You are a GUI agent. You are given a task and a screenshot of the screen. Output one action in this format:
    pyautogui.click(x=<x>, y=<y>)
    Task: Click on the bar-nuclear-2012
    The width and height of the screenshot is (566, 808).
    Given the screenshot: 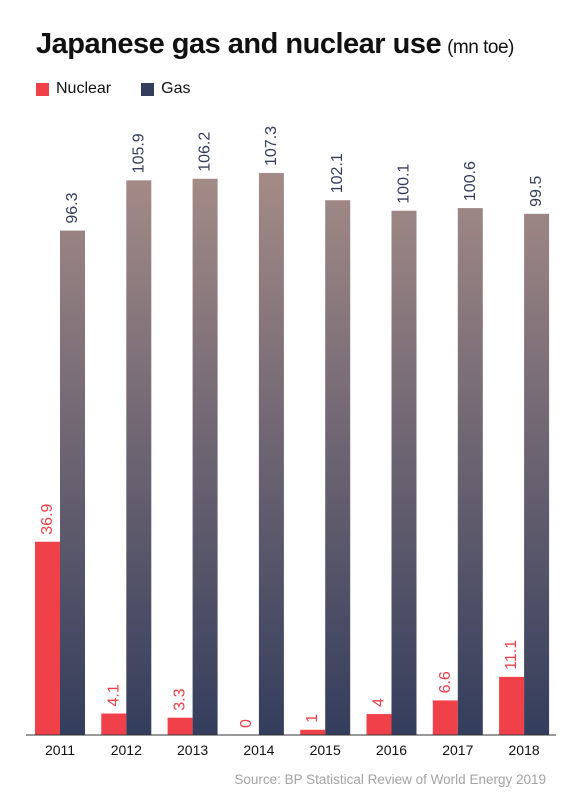 What is the action you would take?
    pyautogui.click(x=114, y=724)
    